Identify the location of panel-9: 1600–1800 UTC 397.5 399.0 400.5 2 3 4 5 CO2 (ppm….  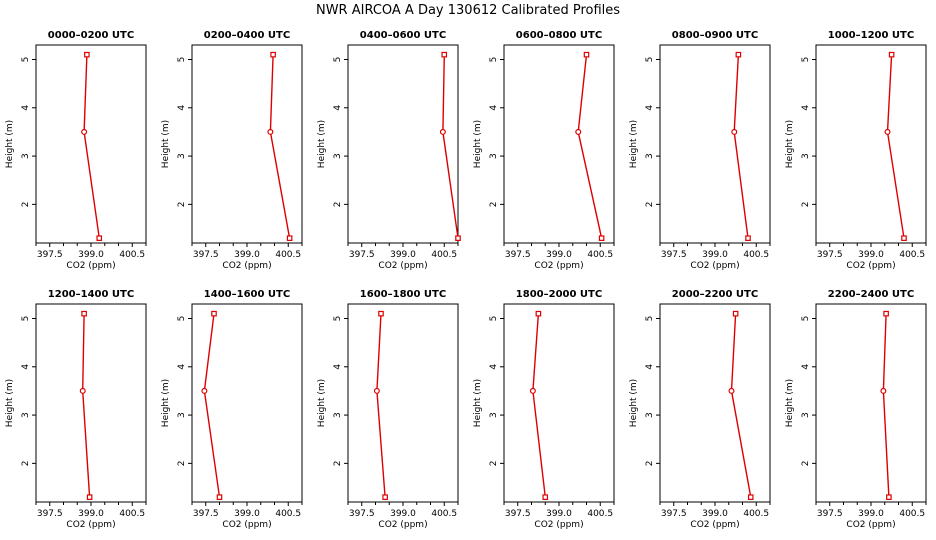
(388, 409).